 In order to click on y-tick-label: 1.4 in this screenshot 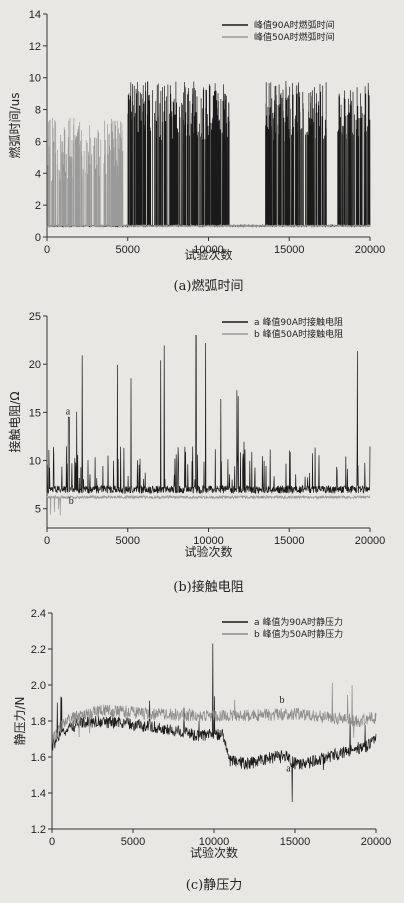, I will do `click(38, 794)`.